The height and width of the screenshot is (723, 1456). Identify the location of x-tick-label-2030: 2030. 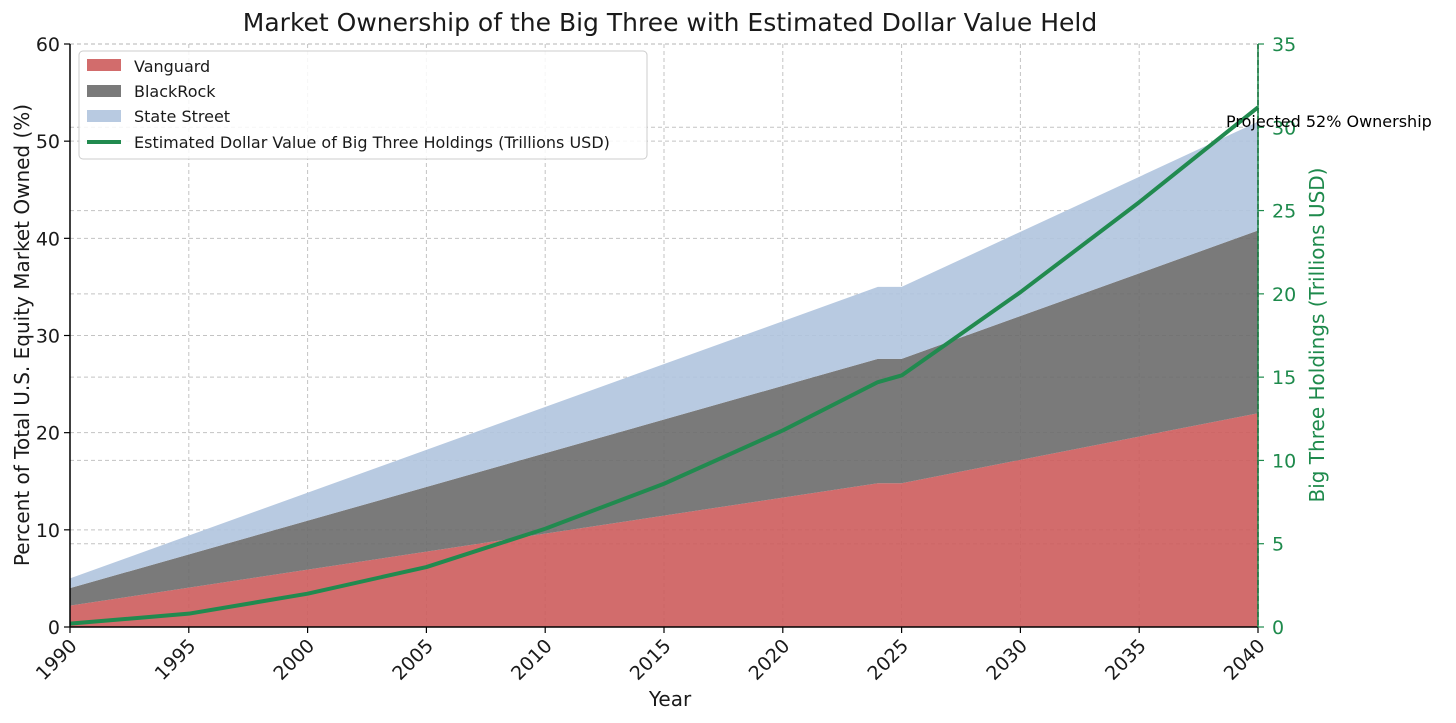
(1007, 660).